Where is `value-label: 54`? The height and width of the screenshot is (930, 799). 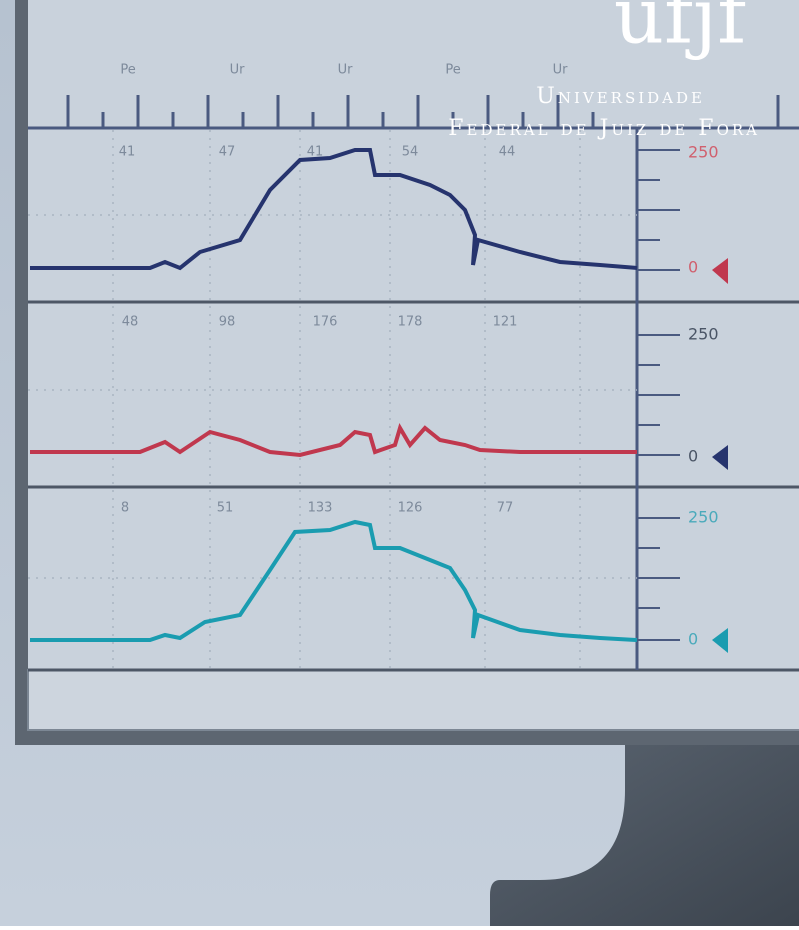
value-label: 54 is located at coordinates (410, 152).